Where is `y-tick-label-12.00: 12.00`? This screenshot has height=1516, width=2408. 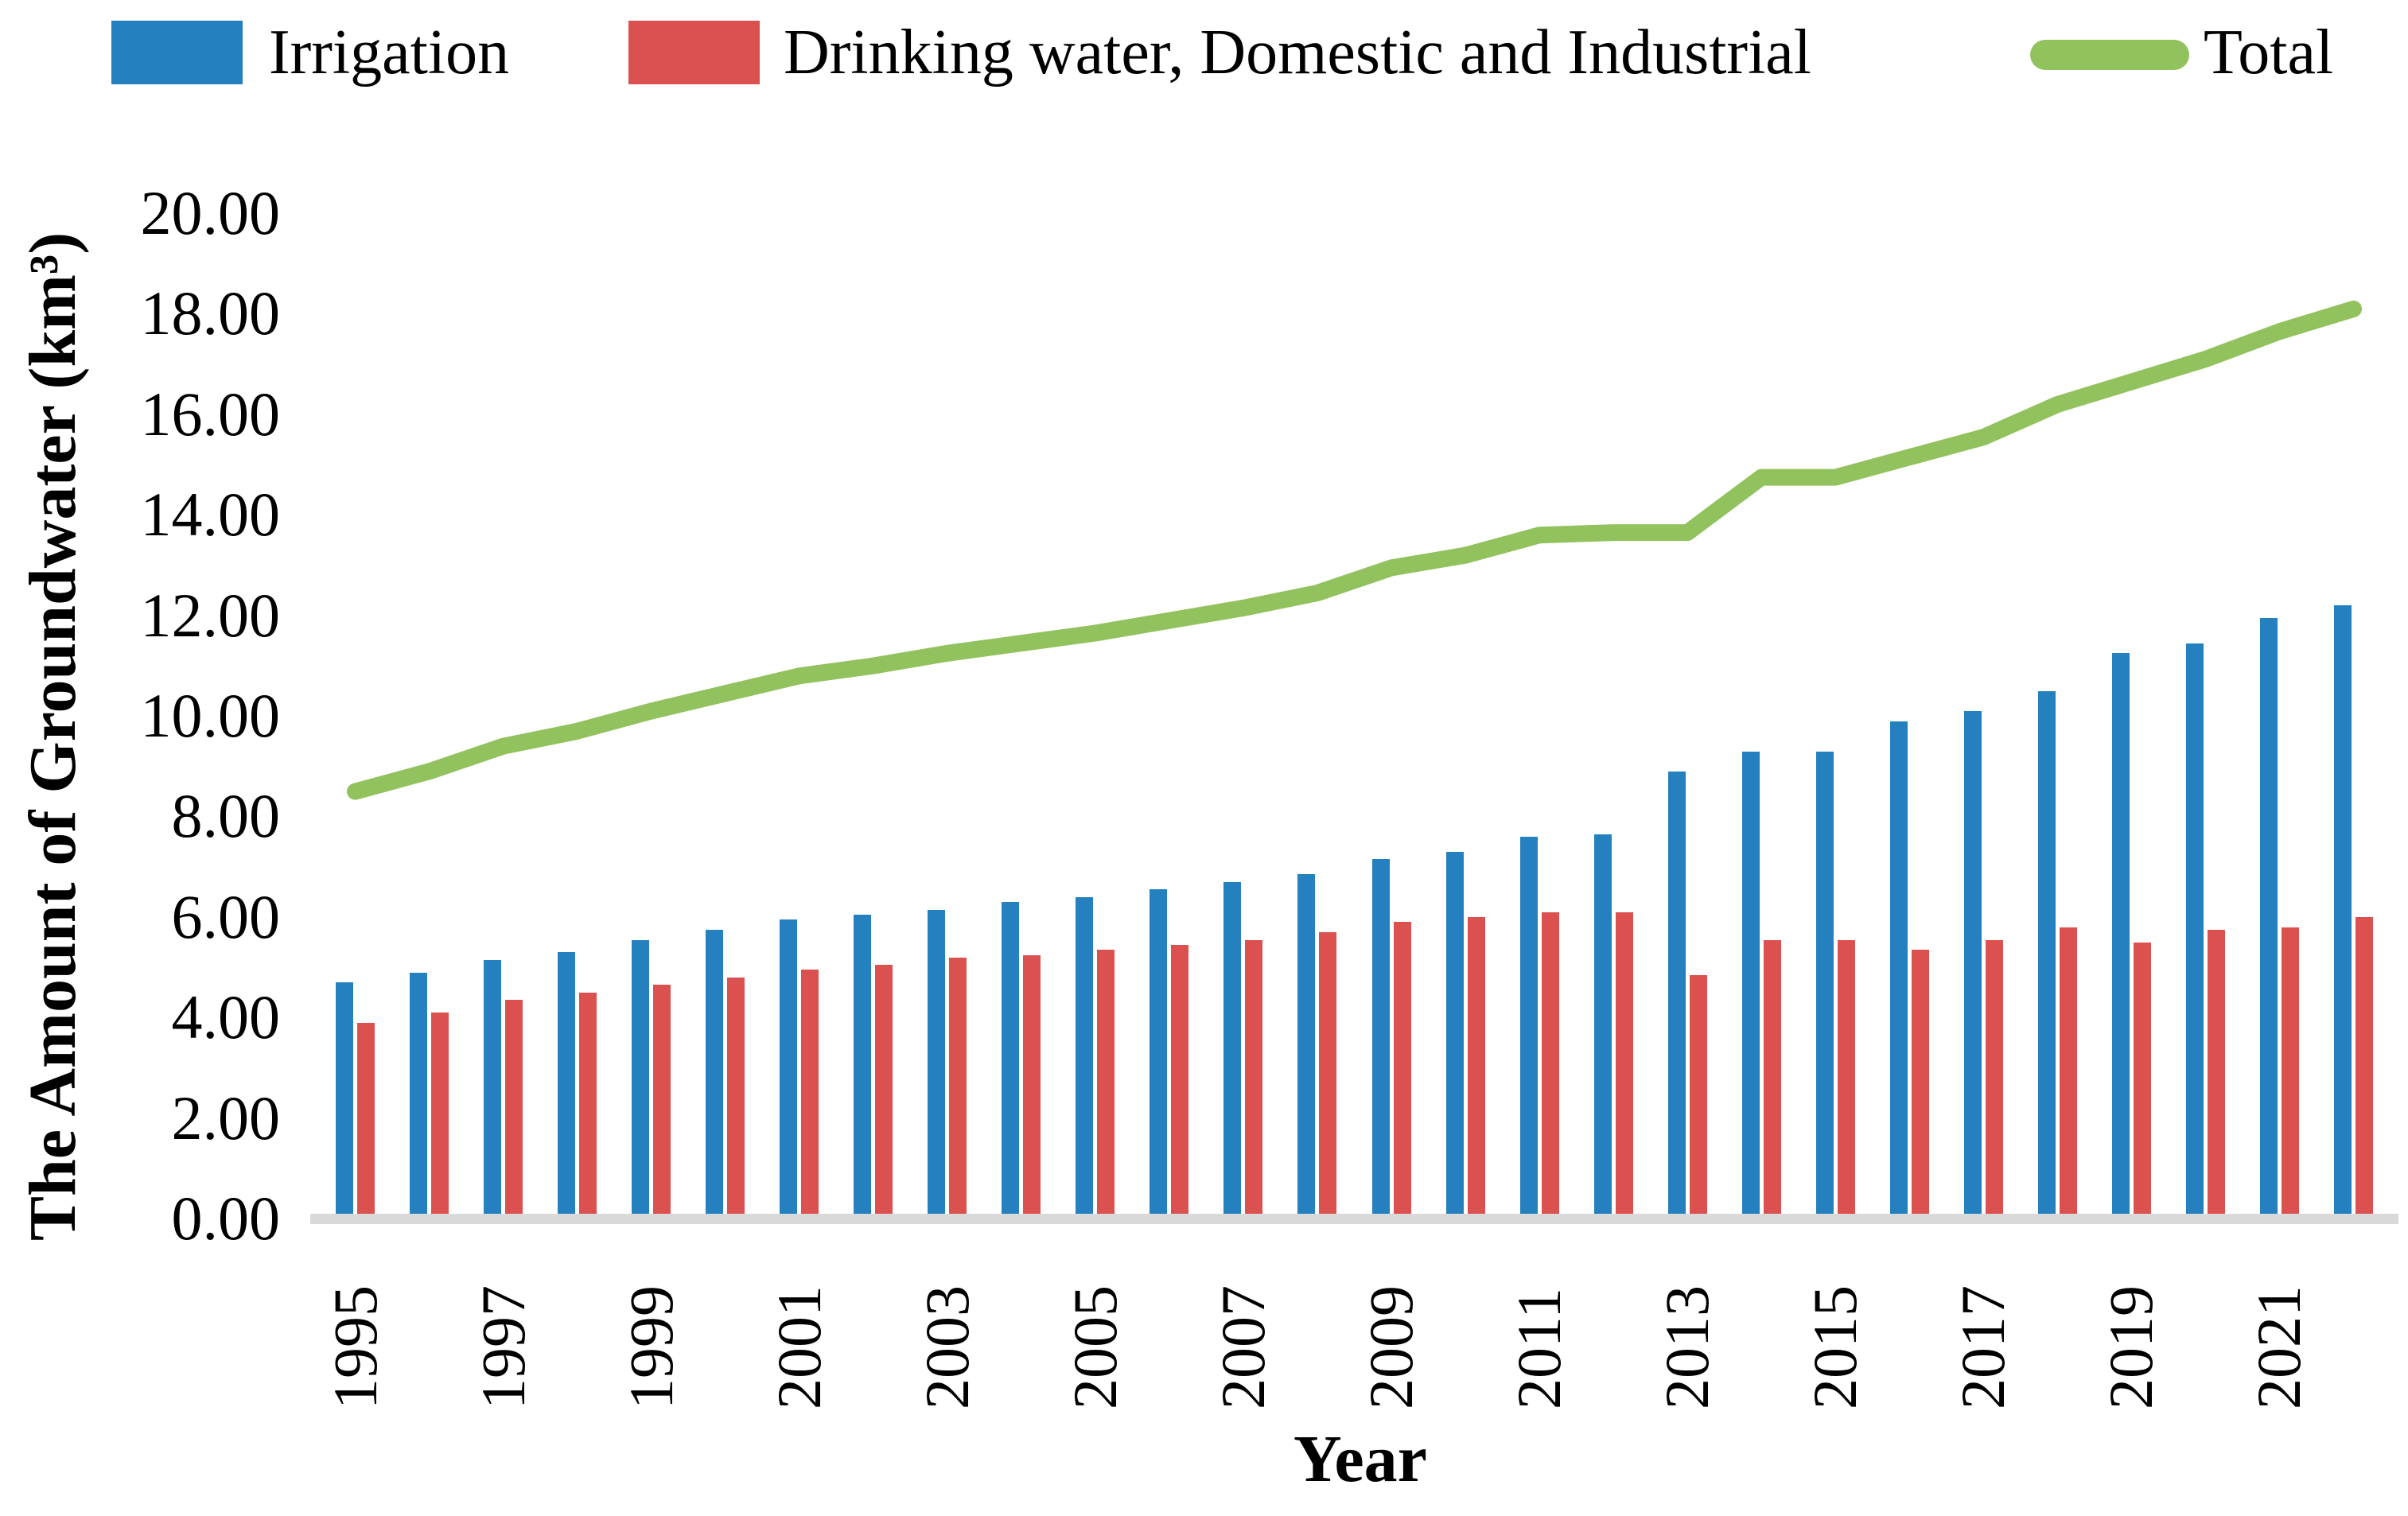
y-tick-label-12.00: 12.00 is located at coordinates (211, 615).